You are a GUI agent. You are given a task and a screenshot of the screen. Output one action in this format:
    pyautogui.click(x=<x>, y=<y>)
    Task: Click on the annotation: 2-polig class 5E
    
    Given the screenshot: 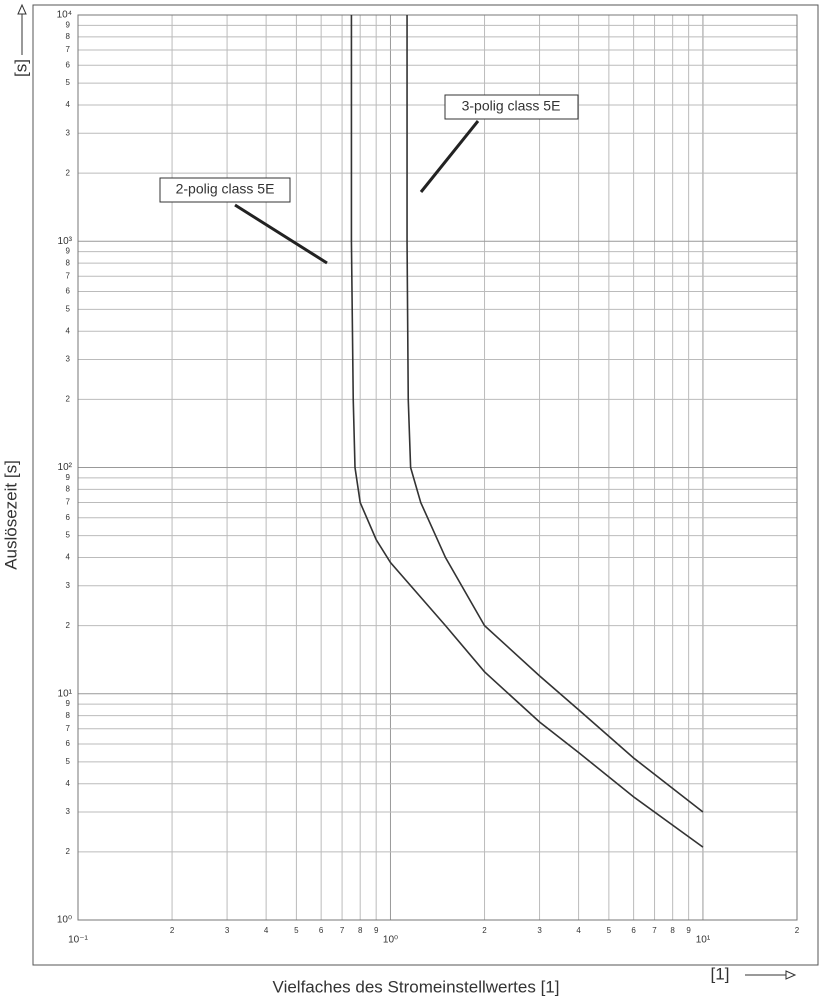 What is the action you would take?
    pyautogui.click(x=225, y=189)
    